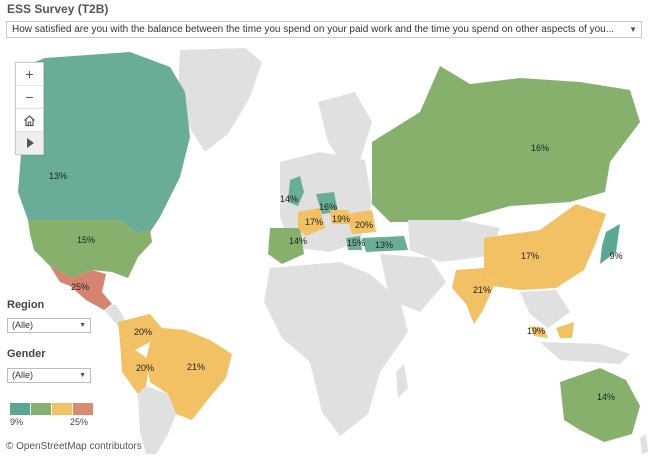 The width and height of the screenshot is (650, 456). I want to click on label-spain: 14%, so click(298, 241).